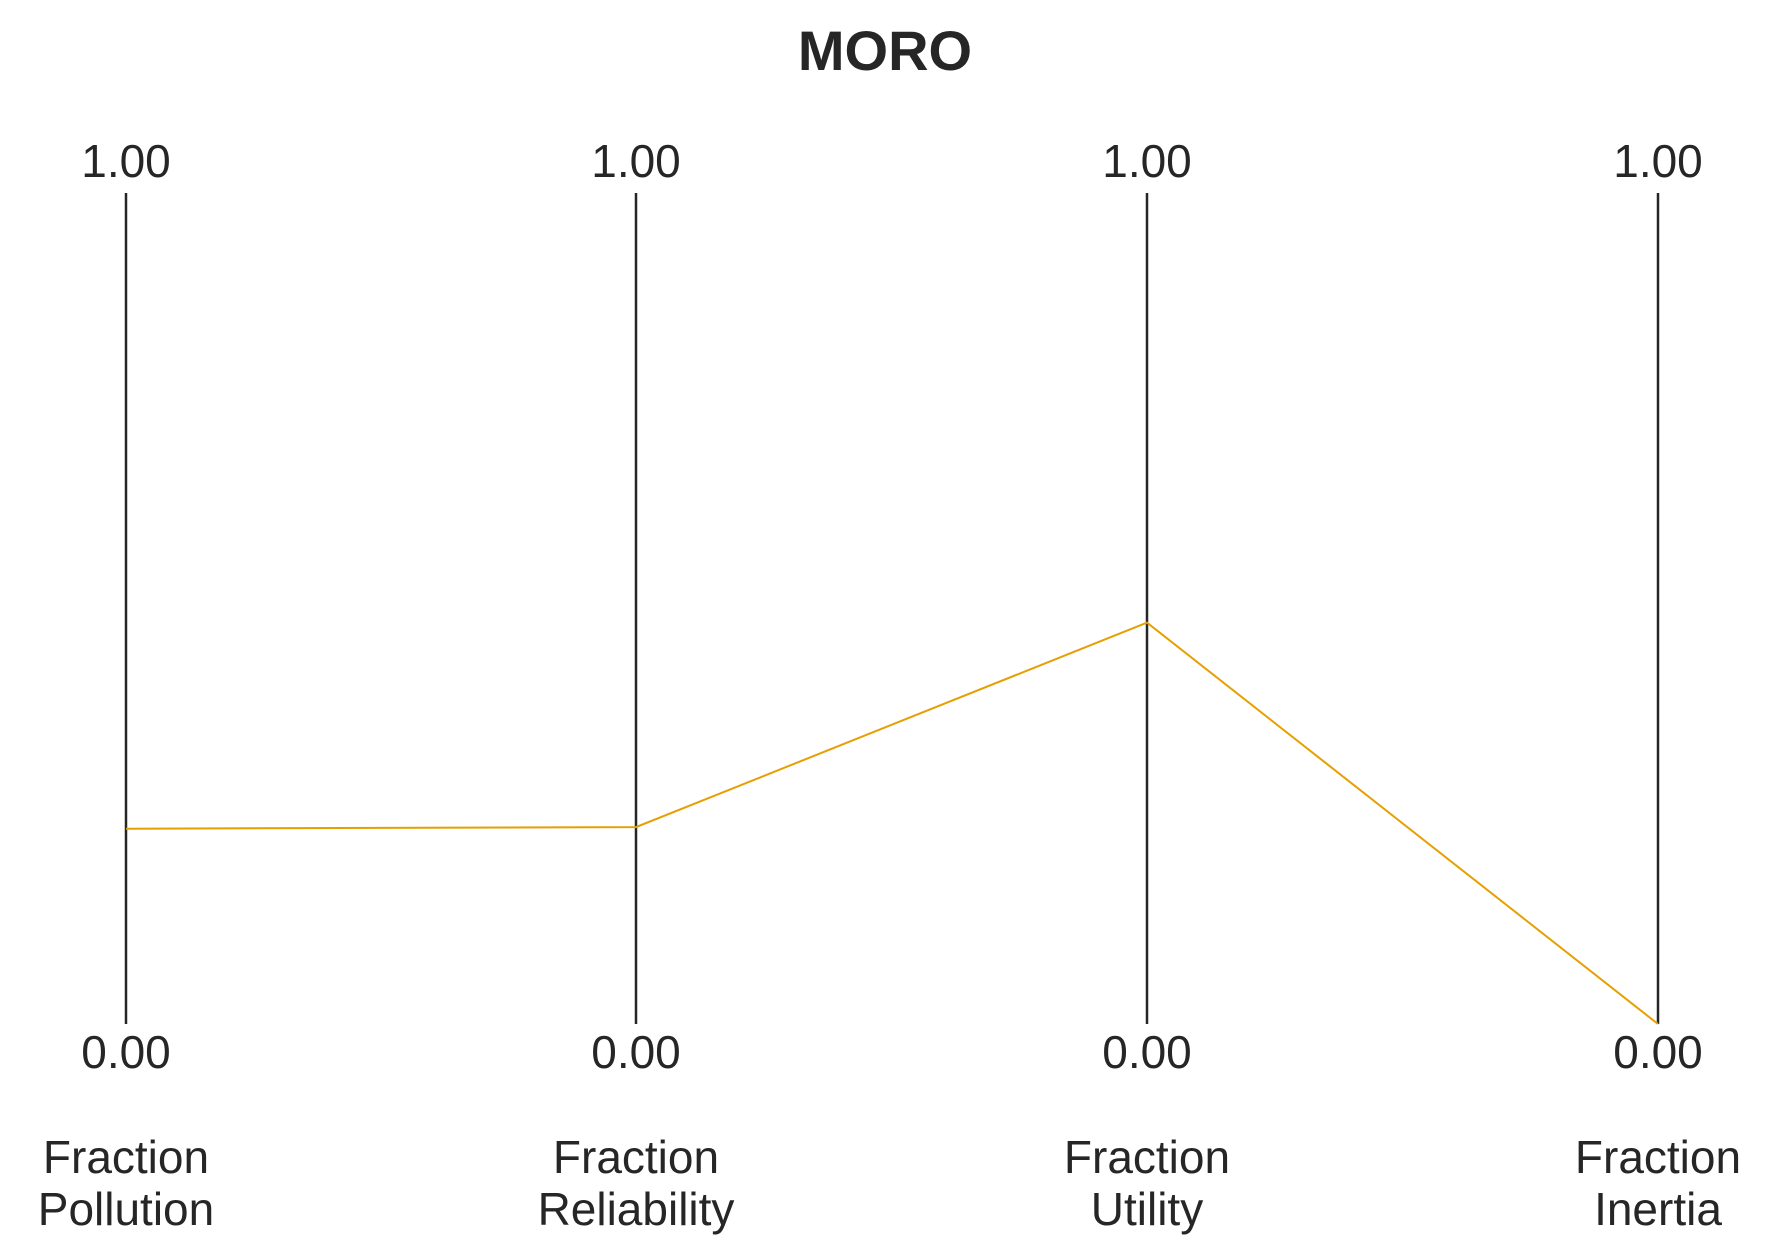 The image size is (1770, 1260). I want to click on axis-min-tick-2: 0.00, so click(1147, 1052).